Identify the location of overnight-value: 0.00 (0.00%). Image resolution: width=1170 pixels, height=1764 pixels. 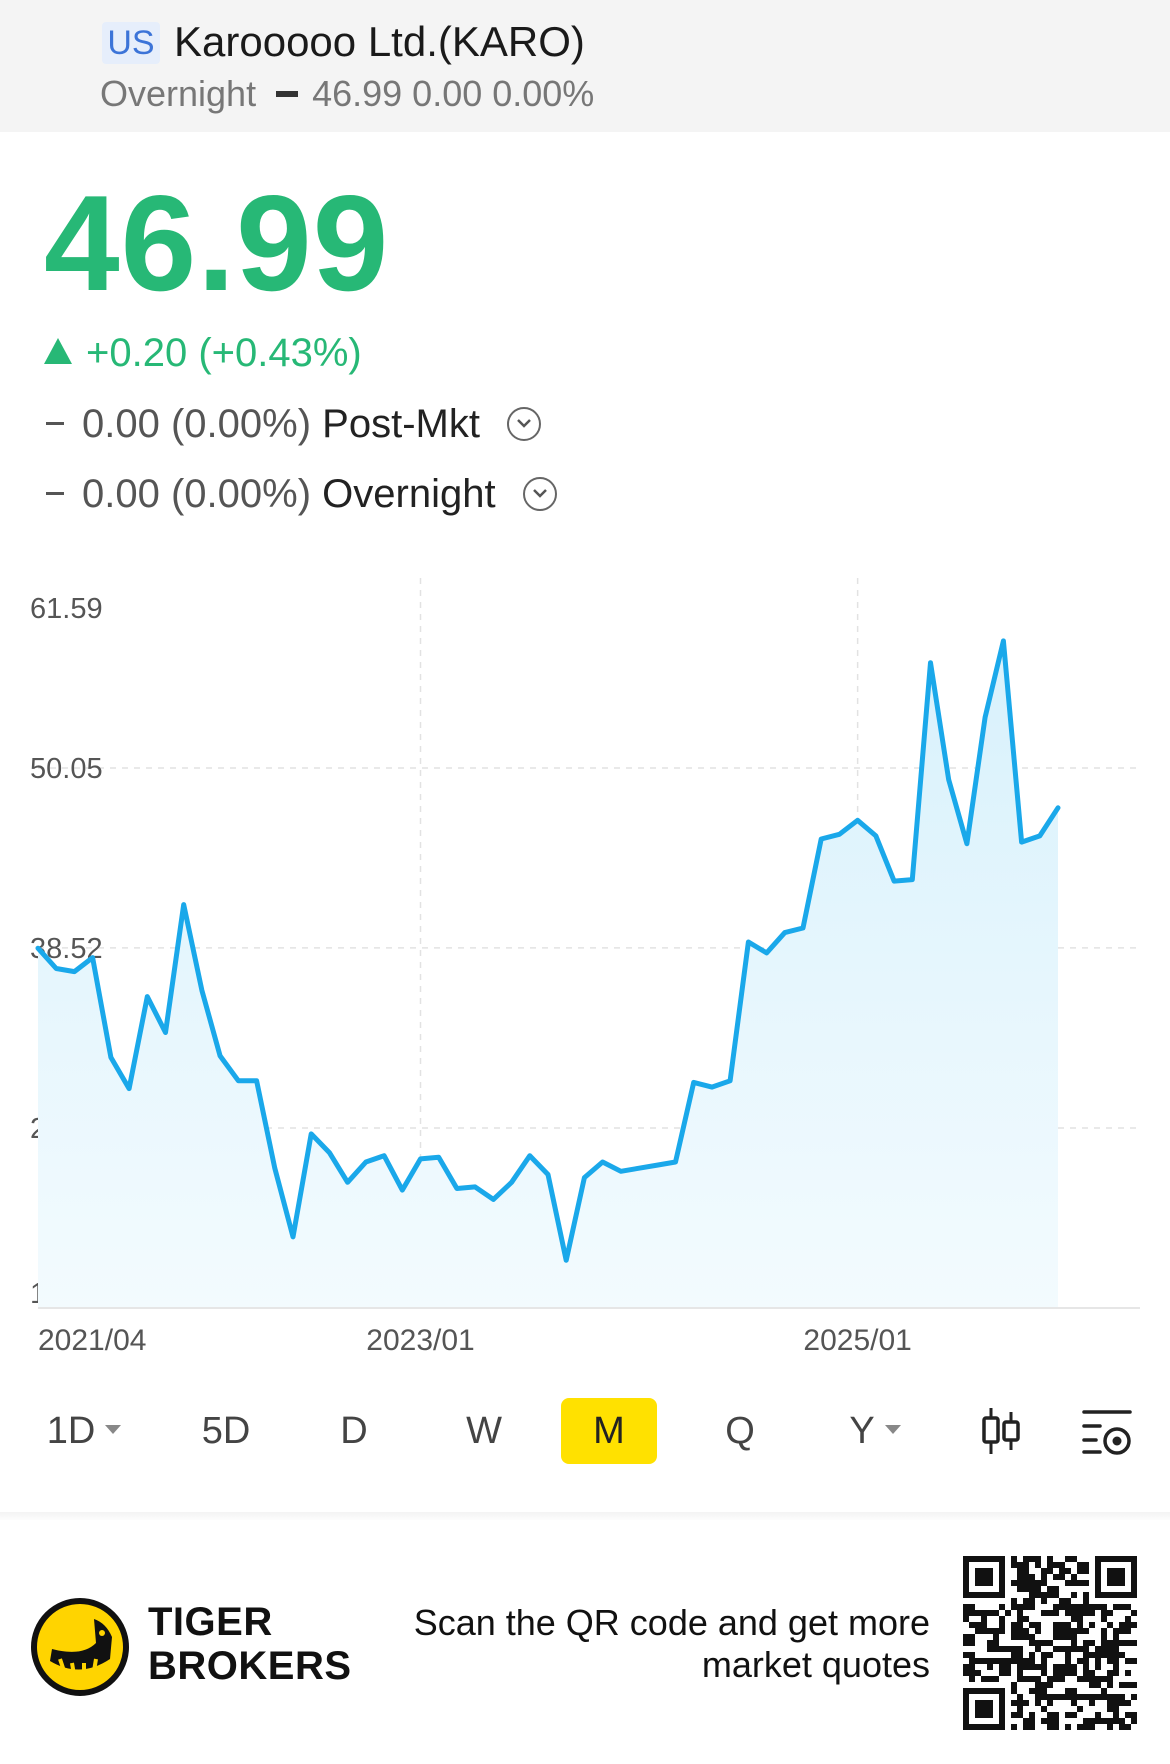
(197, 494).